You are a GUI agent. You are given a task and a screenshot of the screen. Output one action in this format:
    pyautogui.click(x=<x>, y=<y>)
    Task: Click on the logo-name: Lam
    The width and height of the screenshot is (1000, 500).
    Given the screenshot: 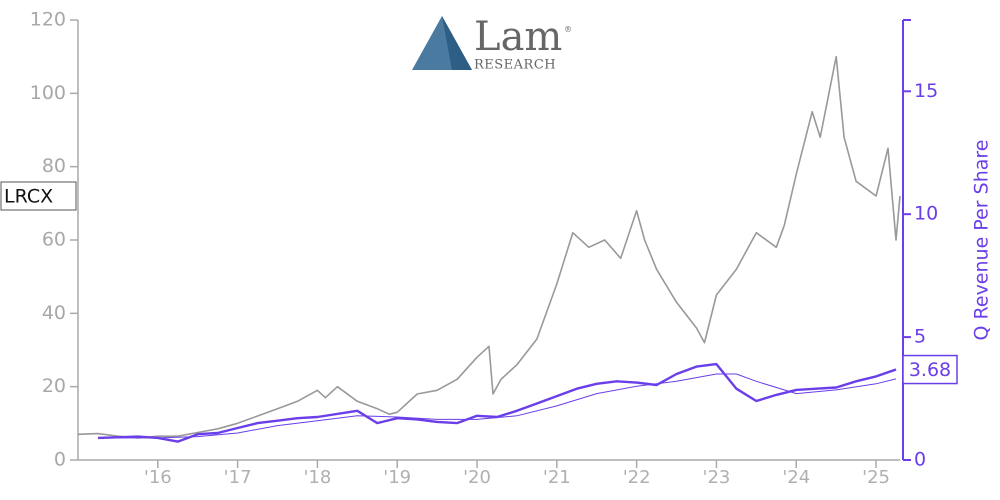 What is the action you would take?
    pyautogui.click(x=518, y=37)
    